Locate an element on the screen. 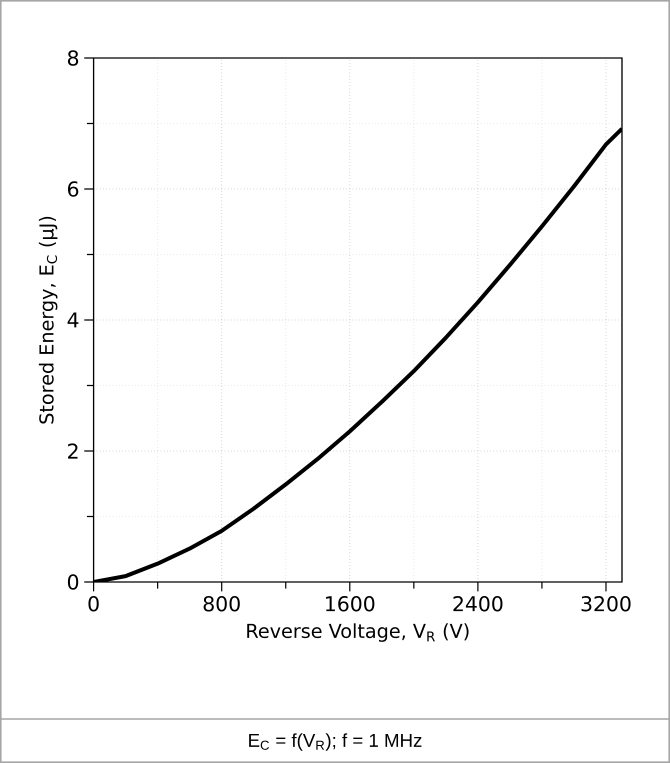 The height and width of the screenshot is (763, 670). y-tick-label: 2 is located at coordinates (73, 451).